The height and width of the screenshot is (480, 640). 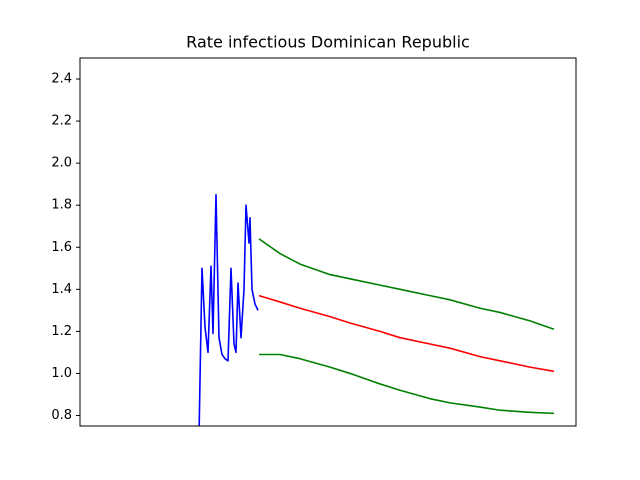 What do you see at coordinates (61, 373) in the screenshot?
I see `y-tick-label: 1.0` at bounding box center [61, 373].